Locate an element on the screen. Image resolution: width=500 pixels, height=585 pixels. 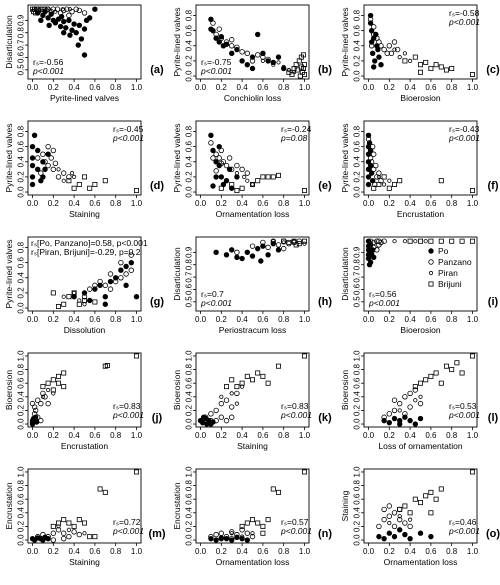
stat-line: p<0.001 is located at coordinates (128, 415).